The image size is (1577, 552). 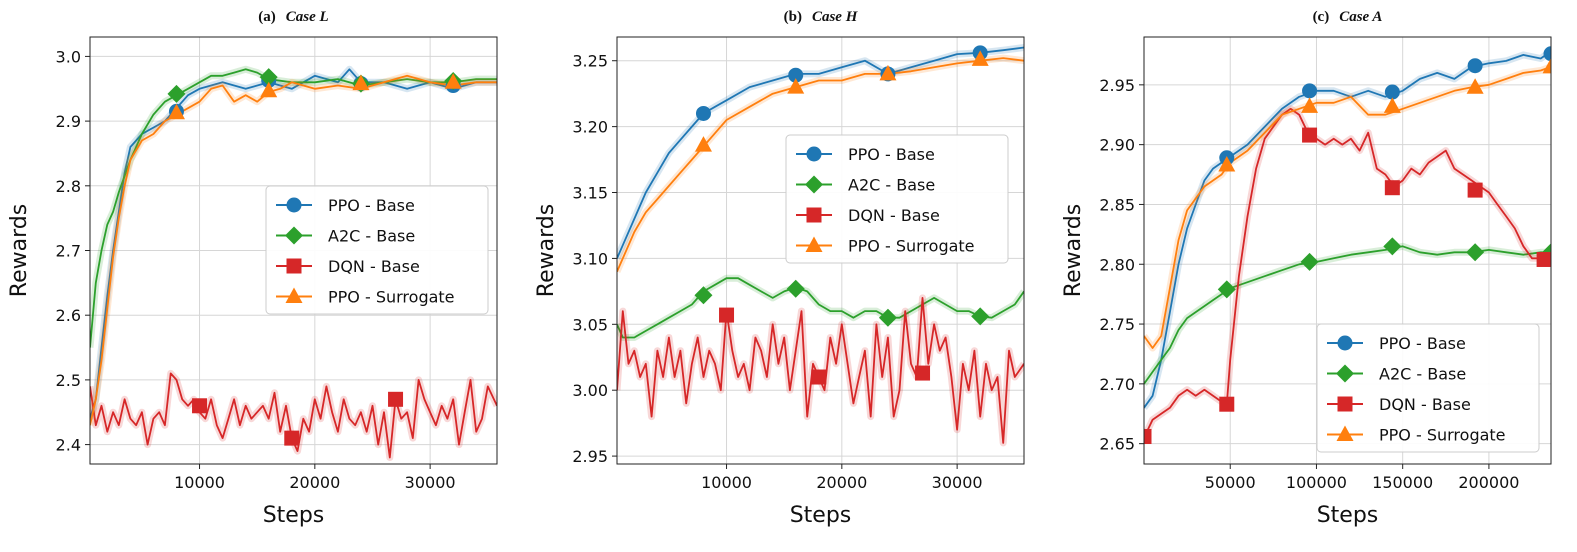 What do you see at coordinates (199, 482) in the screenshot?
I see `x-tick-label: 10000` at bounding box center [199, 482].